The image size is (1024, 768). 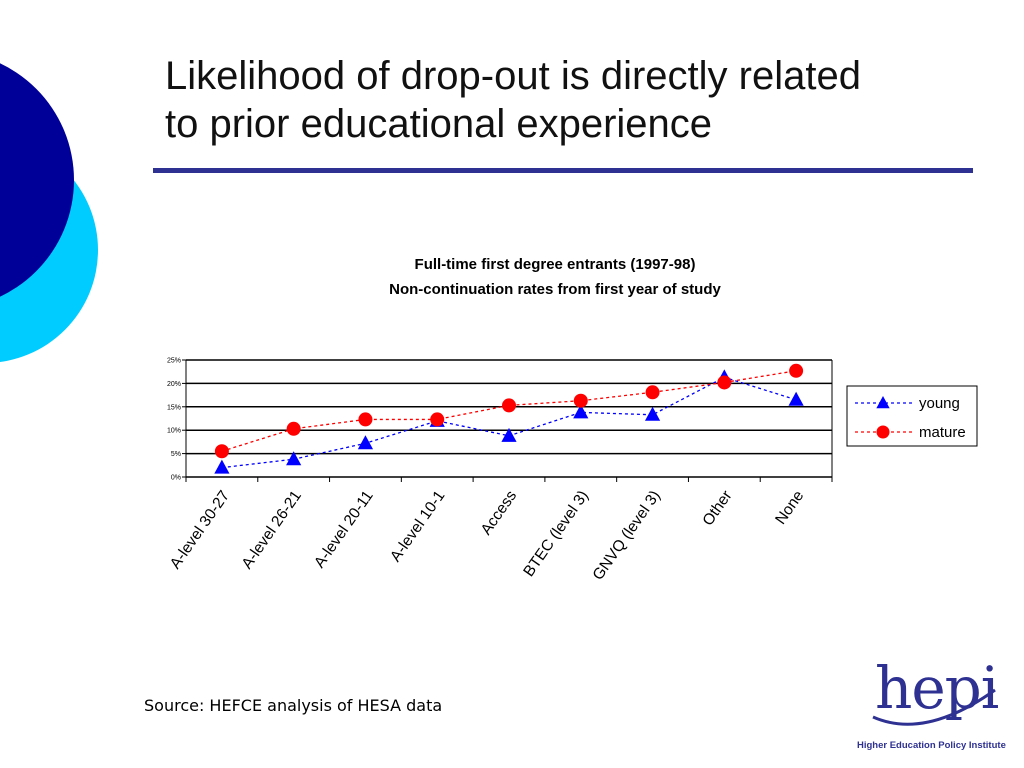 I want to click on x-tick-label: BTEC (level 3), so click(x=556, y=534).